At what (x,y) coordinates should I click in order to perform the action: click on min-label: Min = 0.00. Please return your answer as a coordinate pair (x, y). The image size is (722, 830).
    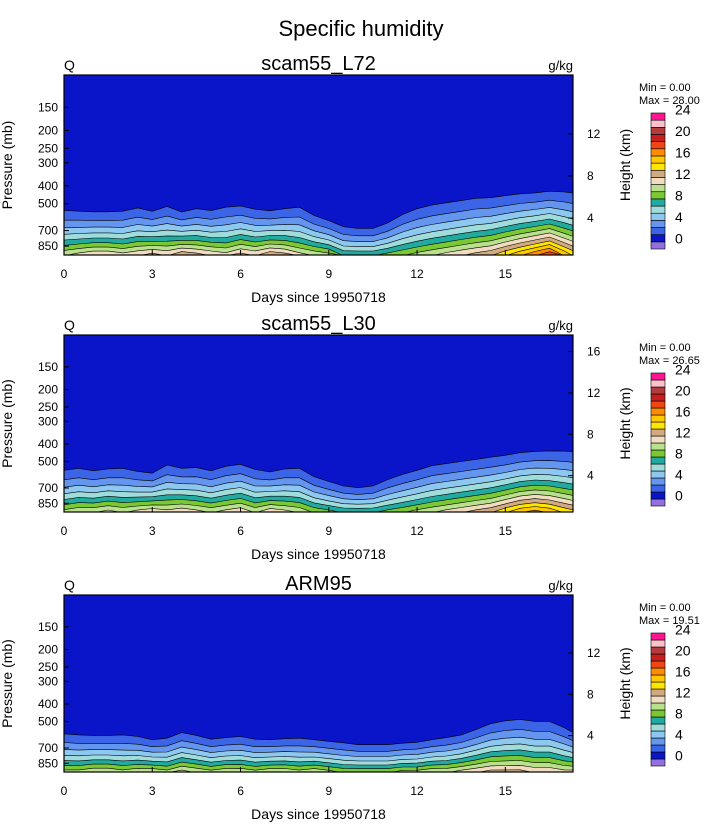
    Looking at the image, I should click on (665, 608).